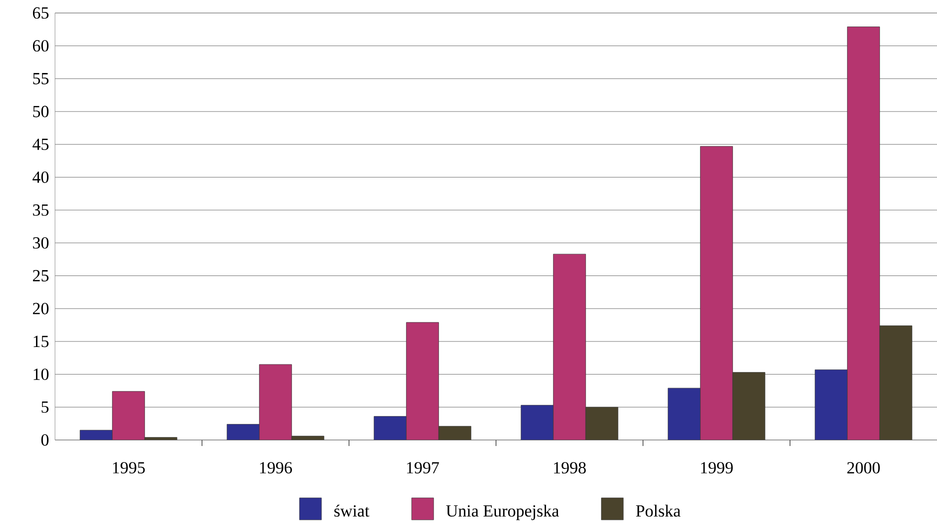  I want to click on y-tick-label: 20, so click(40, 308).